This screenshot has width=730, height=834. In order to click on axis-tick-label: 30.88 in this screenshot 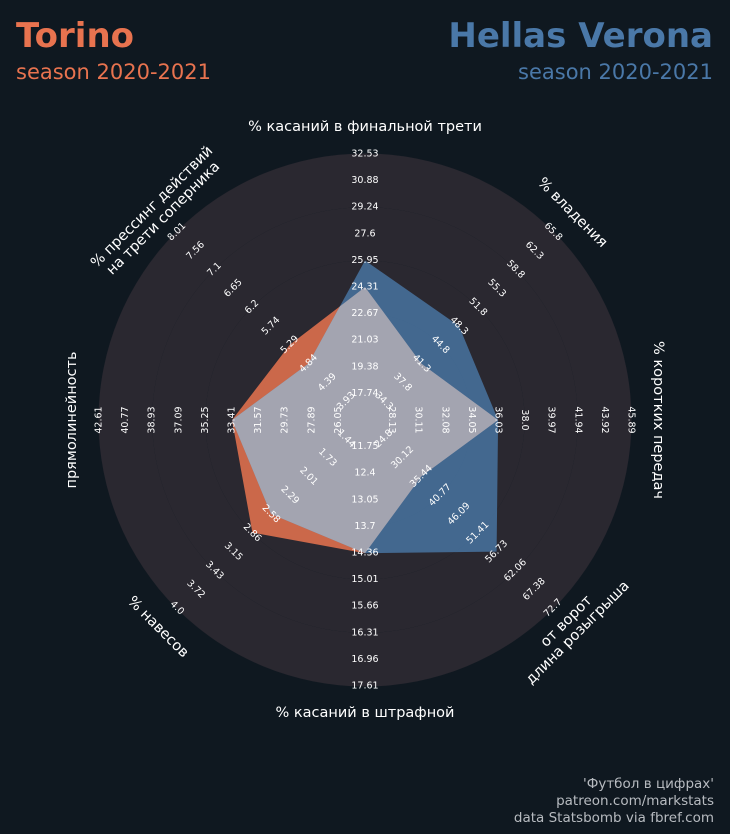, I will do `click(364, 180)`.